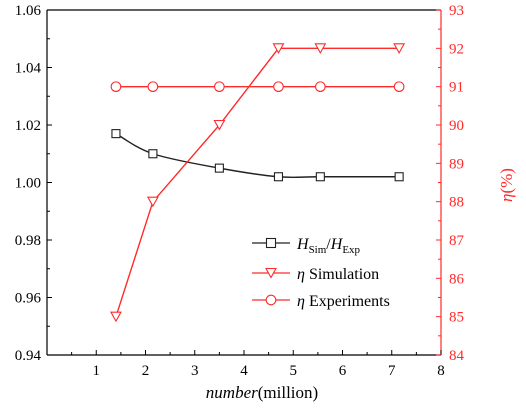  I want to click on legend: HSim/HExp η Simulation η Experiments, so click(321, 273).